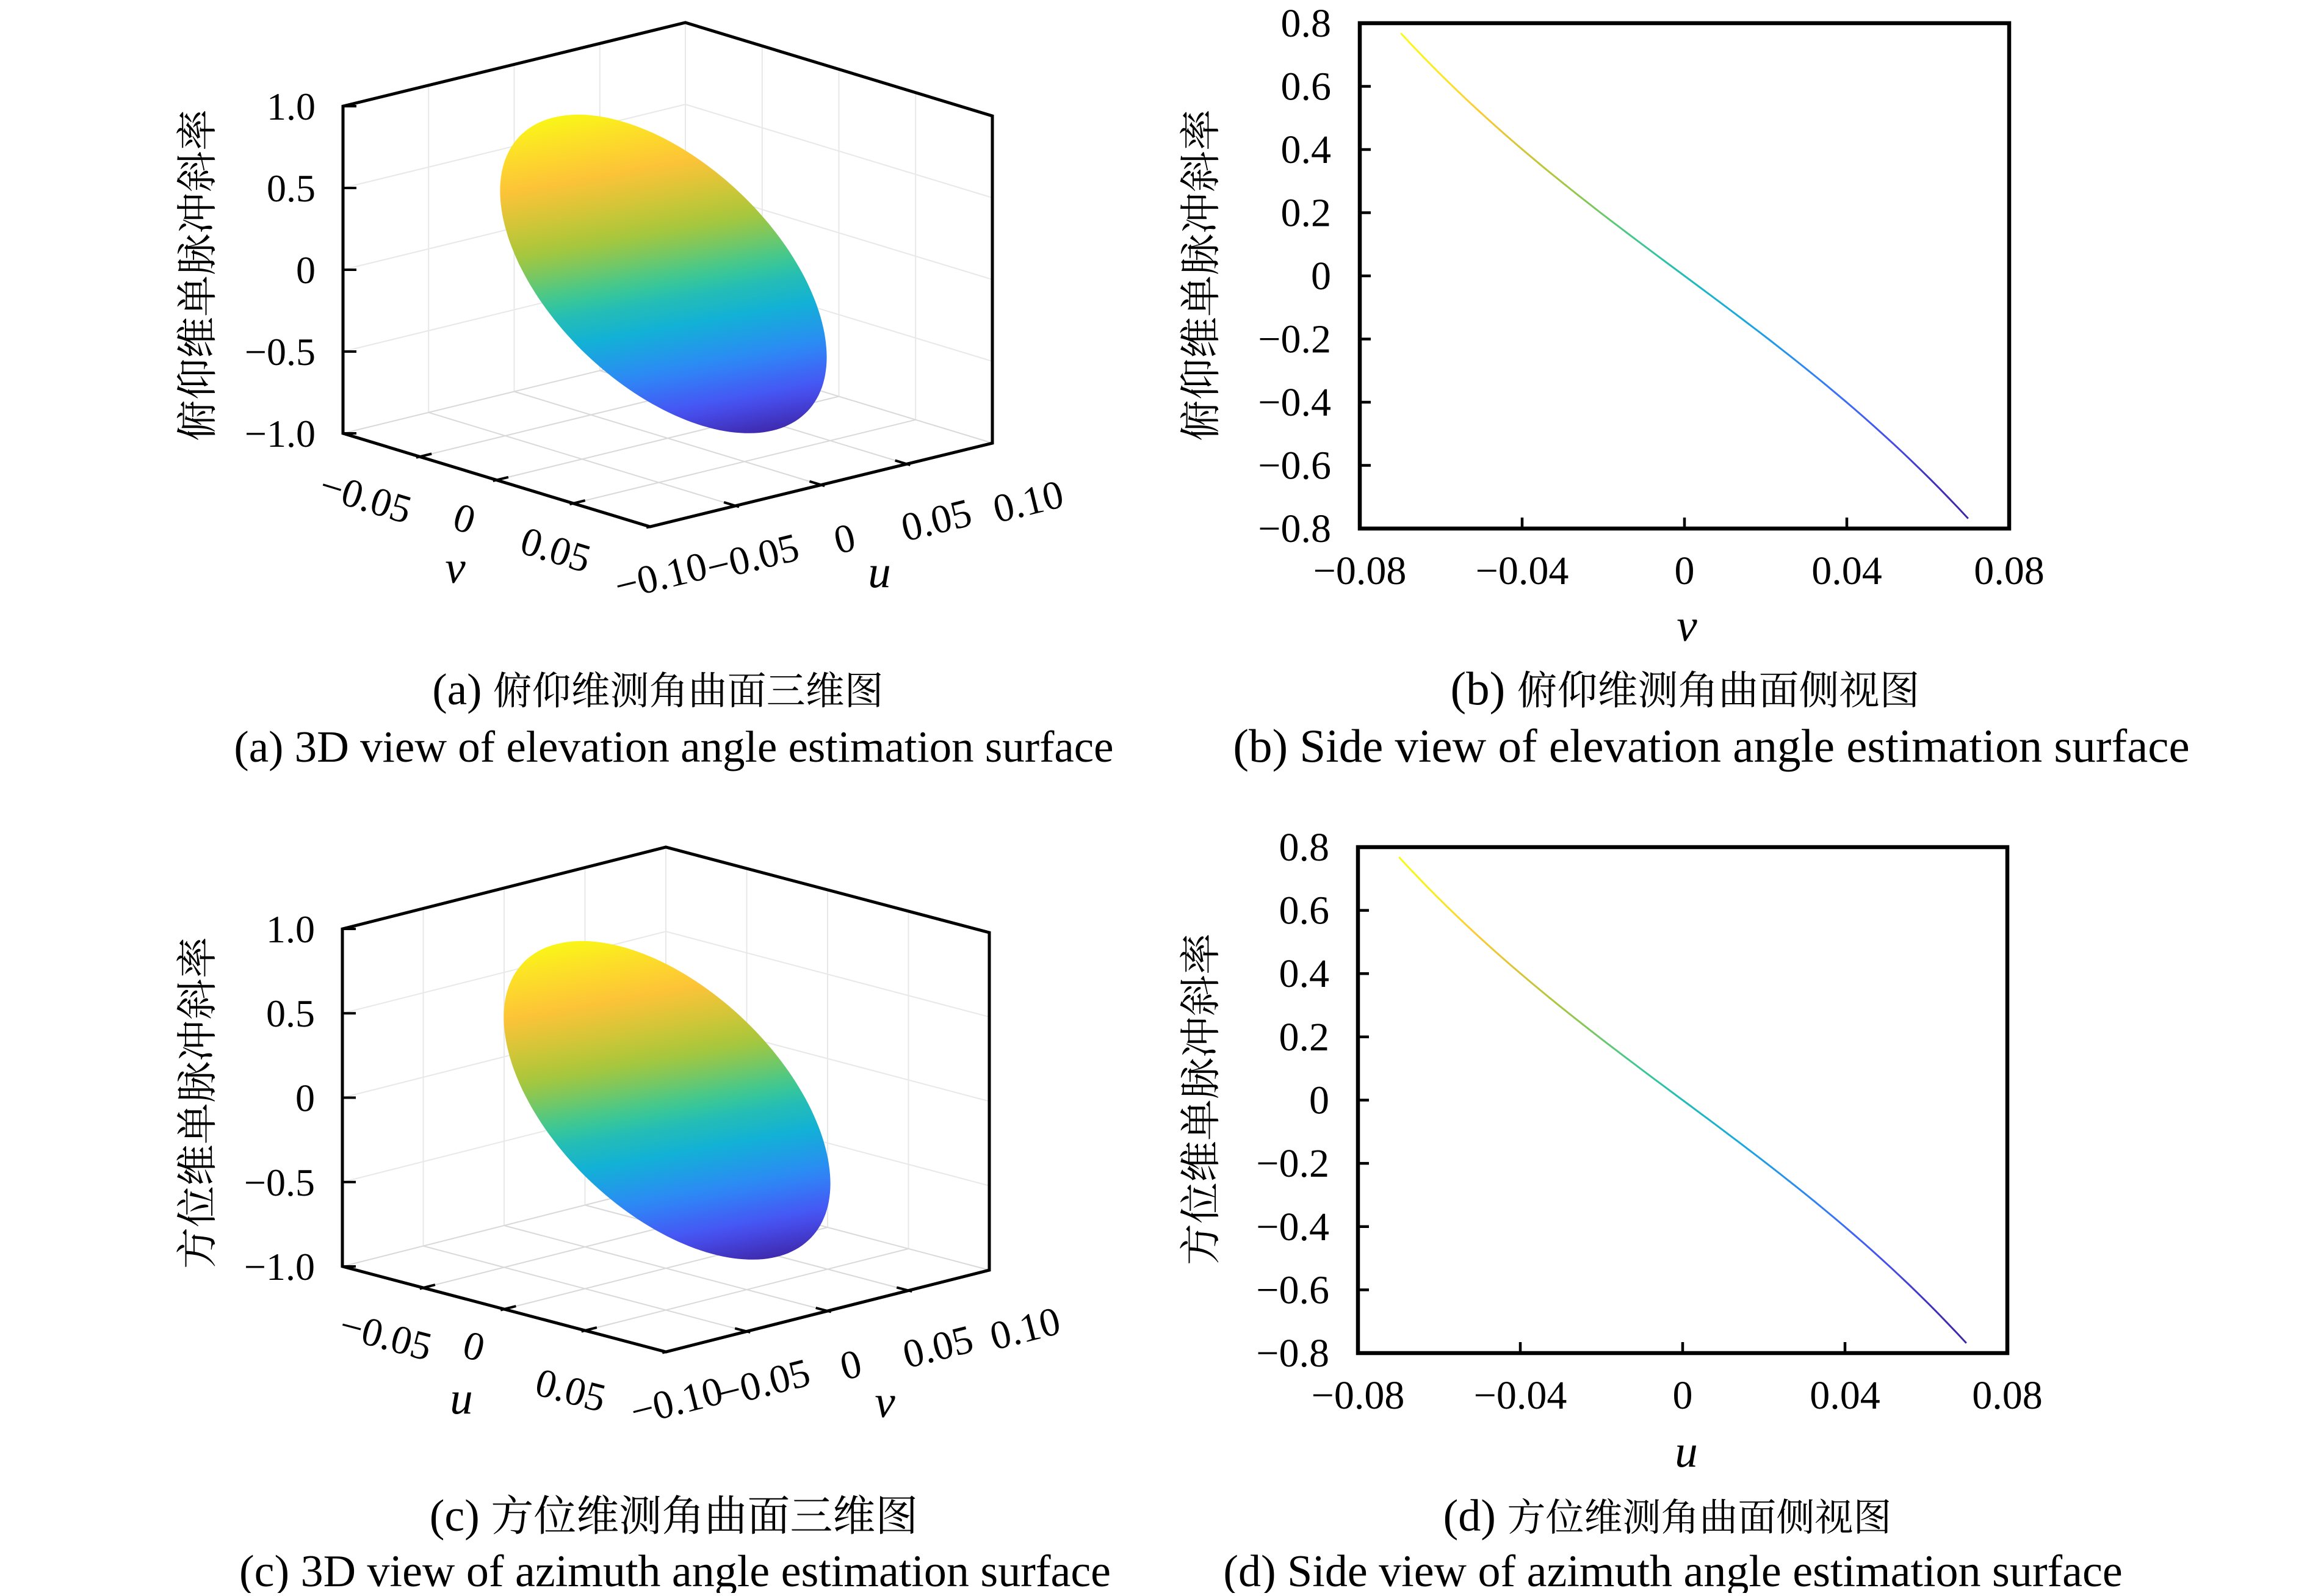 The height and width of the screenshot is (1596, 2307). I want to click on svg-text: (a), so click(457, 690).